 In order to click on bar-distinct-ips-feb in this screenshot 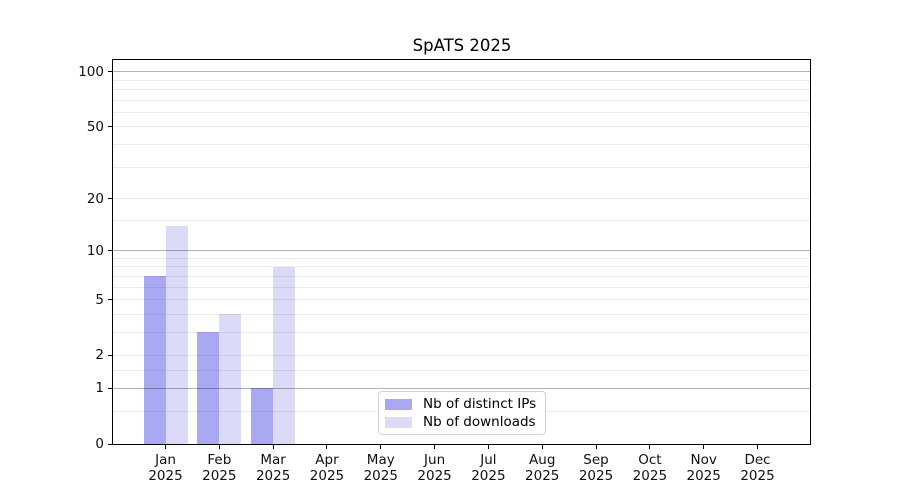, I will do `click(208, 388)`.